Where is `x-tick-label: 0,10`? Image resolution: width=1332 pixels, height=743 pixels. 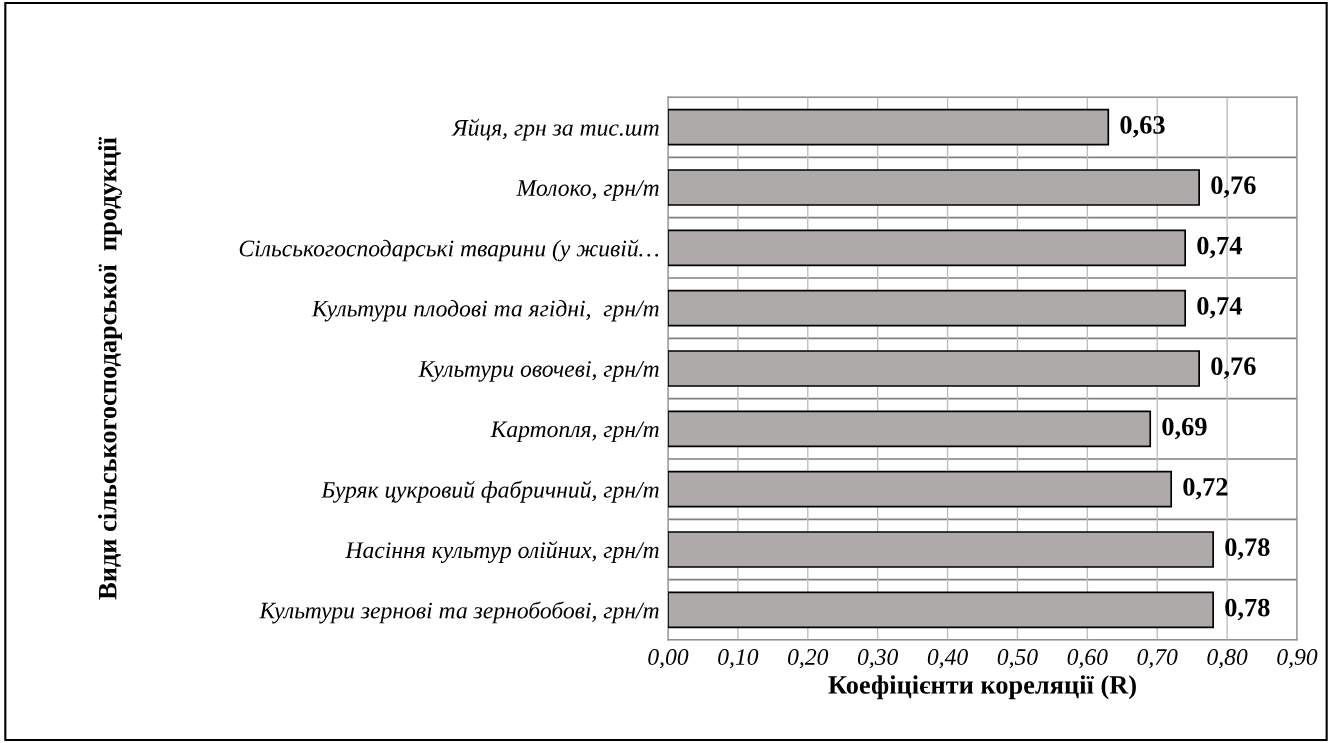
x-tick-label: 0,10 is located at coordinates (738, 659).